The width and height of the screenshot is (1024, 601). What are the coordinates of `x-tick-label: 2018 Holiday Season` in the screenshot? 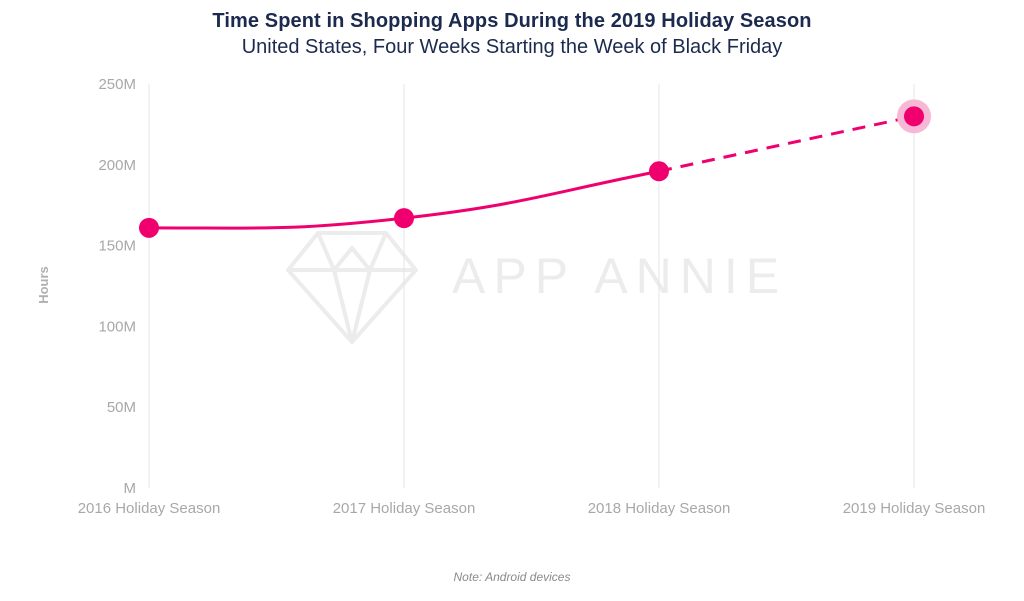 It's located at (659, 508).